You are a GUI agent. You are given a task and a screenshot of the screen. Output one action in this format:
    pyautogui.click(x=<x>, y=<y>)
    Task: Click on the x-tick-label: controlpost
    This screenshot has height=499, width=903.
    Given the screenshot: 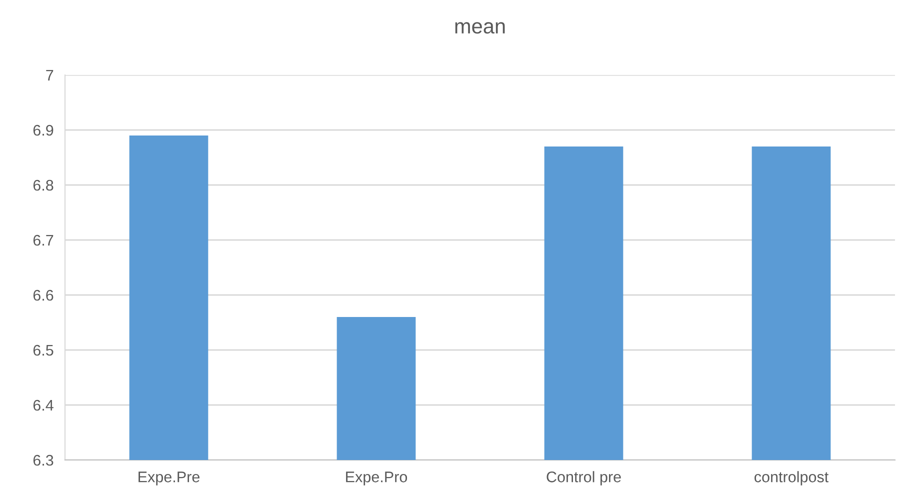 What is the action you would take?
    pyautogui.click(x=791, y=478)
    